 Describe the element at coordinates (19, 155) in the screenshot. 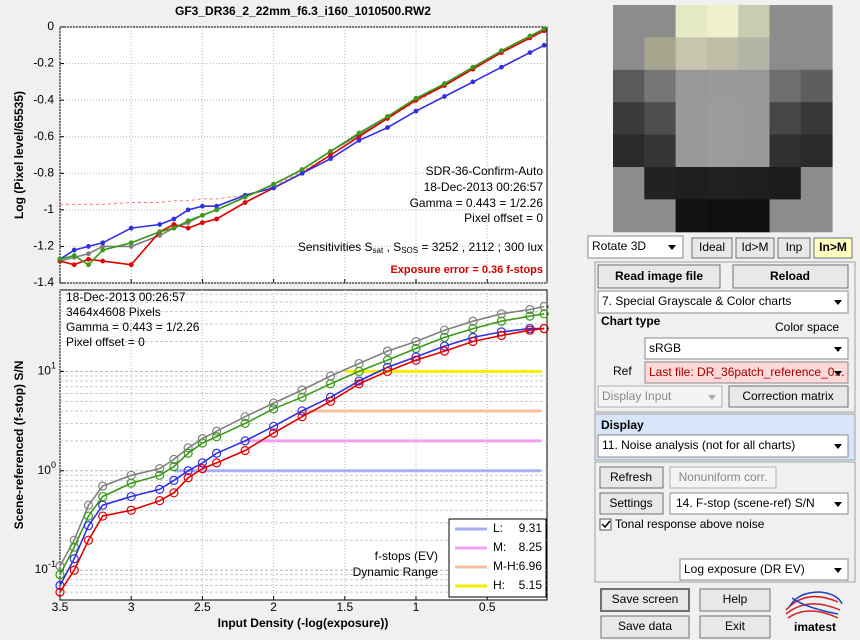

I see `y-axis-label: Log (Pixel level/65535)` at that location.